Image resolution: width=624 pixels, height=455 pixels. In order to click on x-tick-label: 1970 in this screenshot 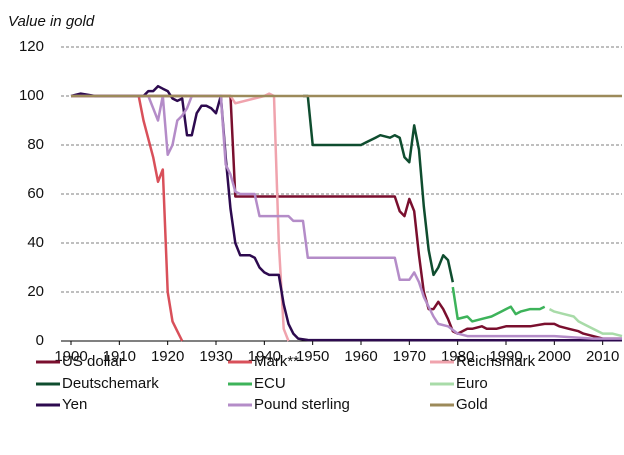, I will do `click(409, 356)`.